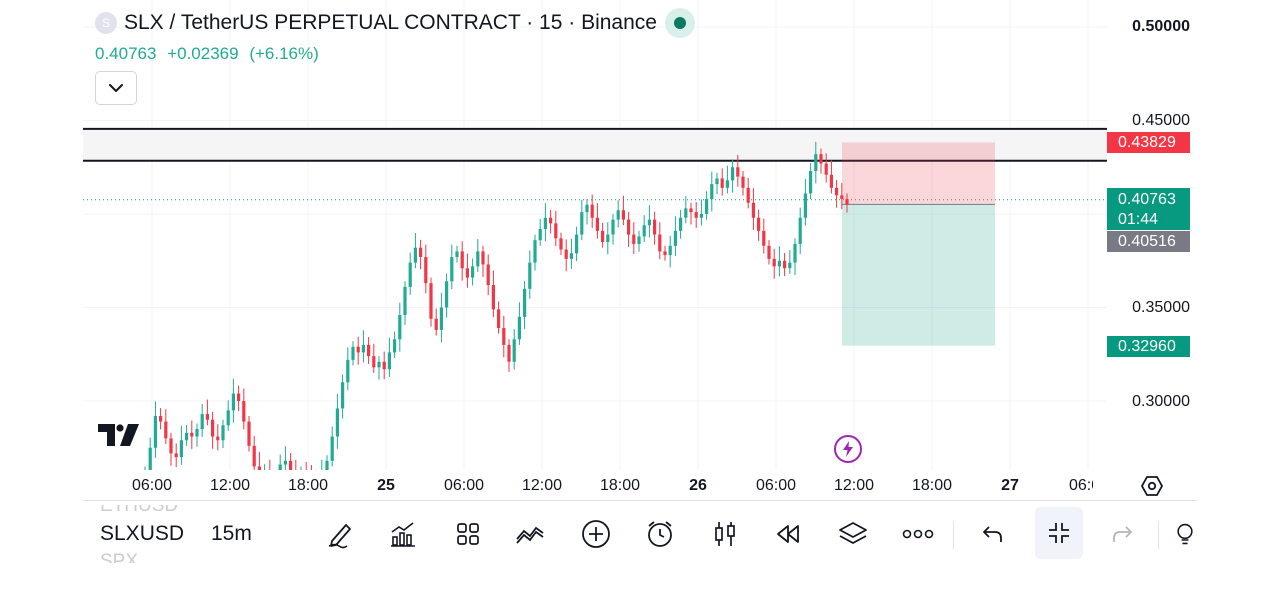 This screenshot has width=1280, height=589. I want to click on plus-circle-icon, so click(596, 534).